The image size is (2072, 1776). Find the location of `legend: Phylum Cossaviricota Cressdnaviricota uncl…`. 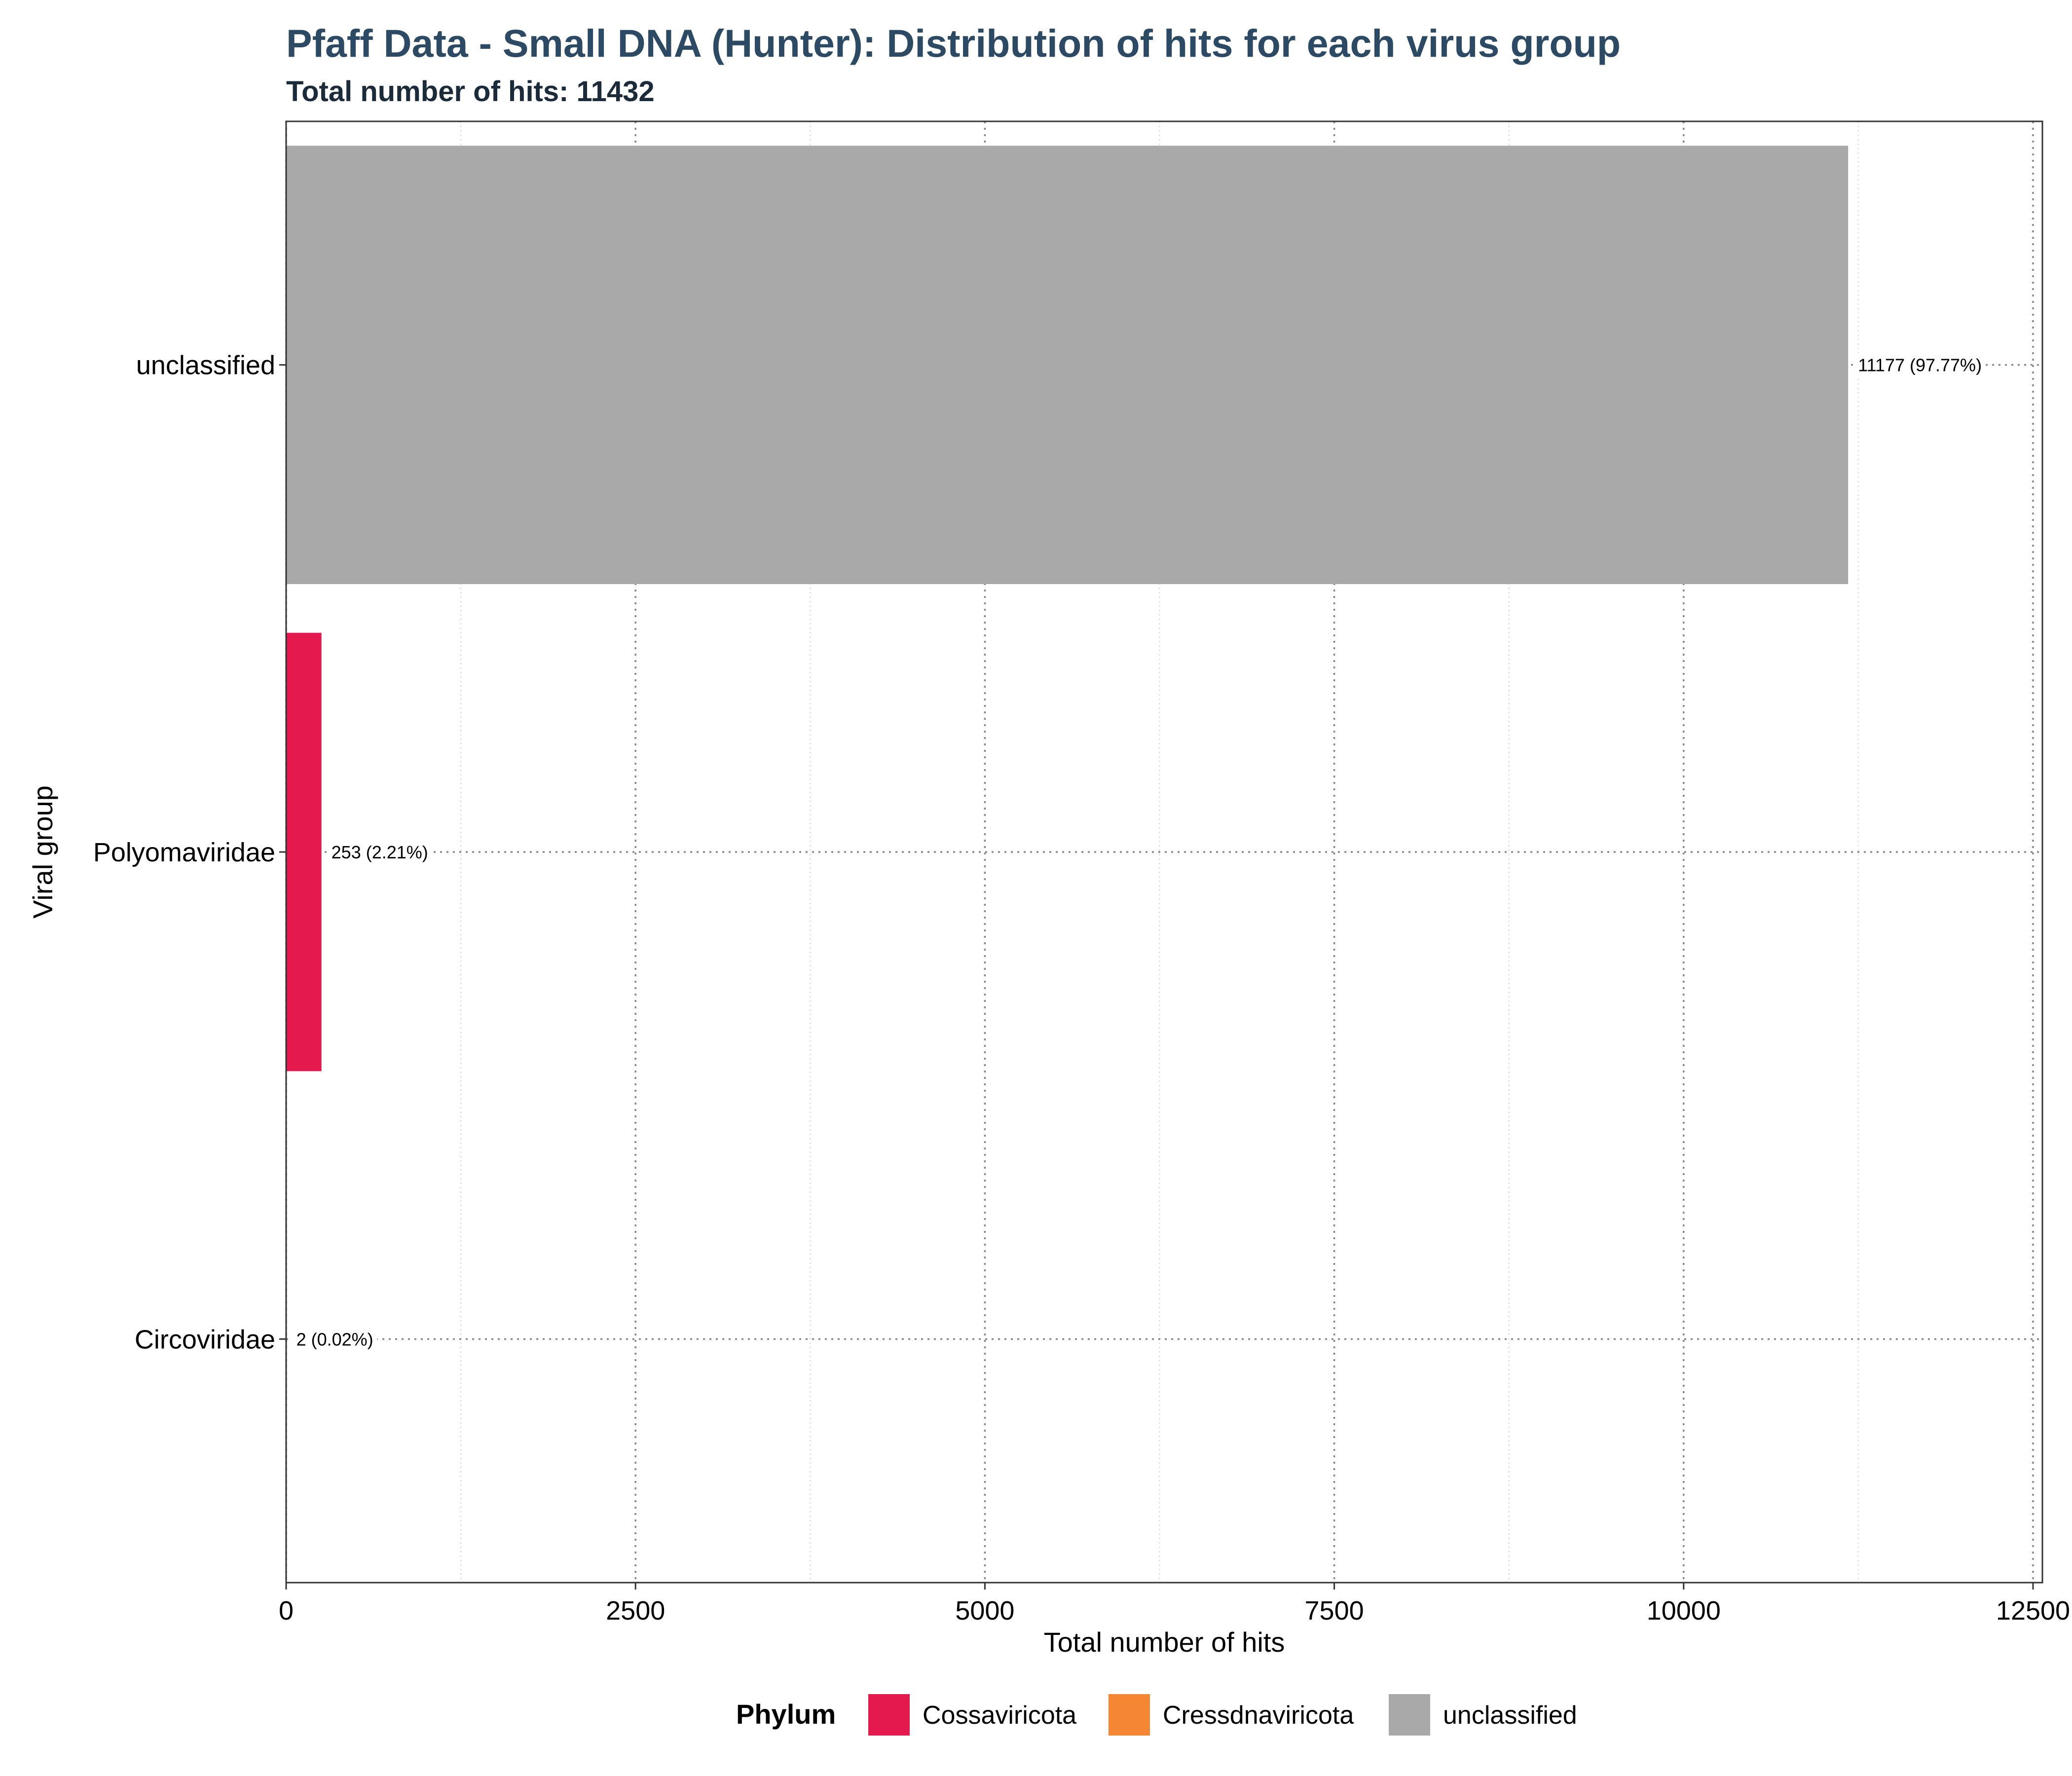

legend: Phylum Cossaviricota Cressdnaviricota uncl… is located at coordinates (1157, 1715).